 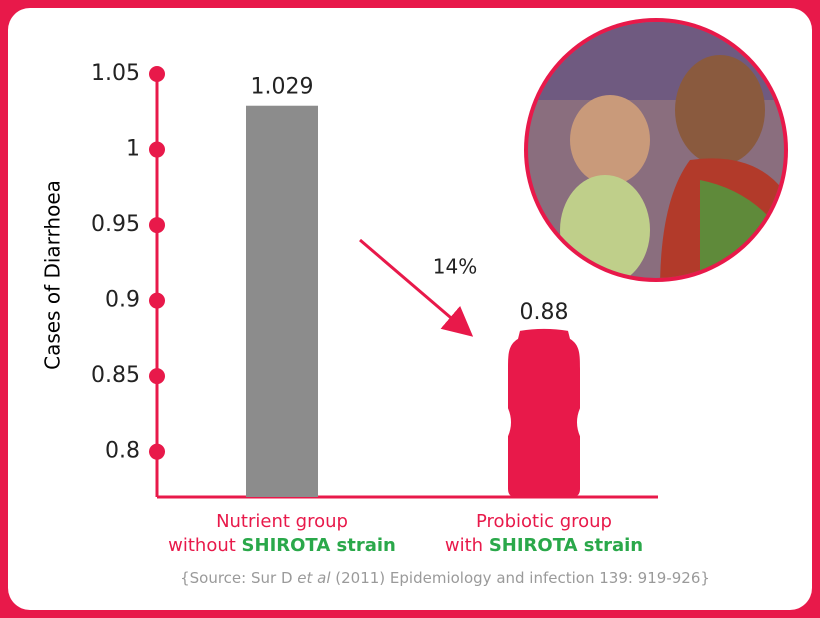 What do you see at coordinates (133, 149) in the screenshot?
I see `y-tick-label: 1` at bounding box center [133, 149].